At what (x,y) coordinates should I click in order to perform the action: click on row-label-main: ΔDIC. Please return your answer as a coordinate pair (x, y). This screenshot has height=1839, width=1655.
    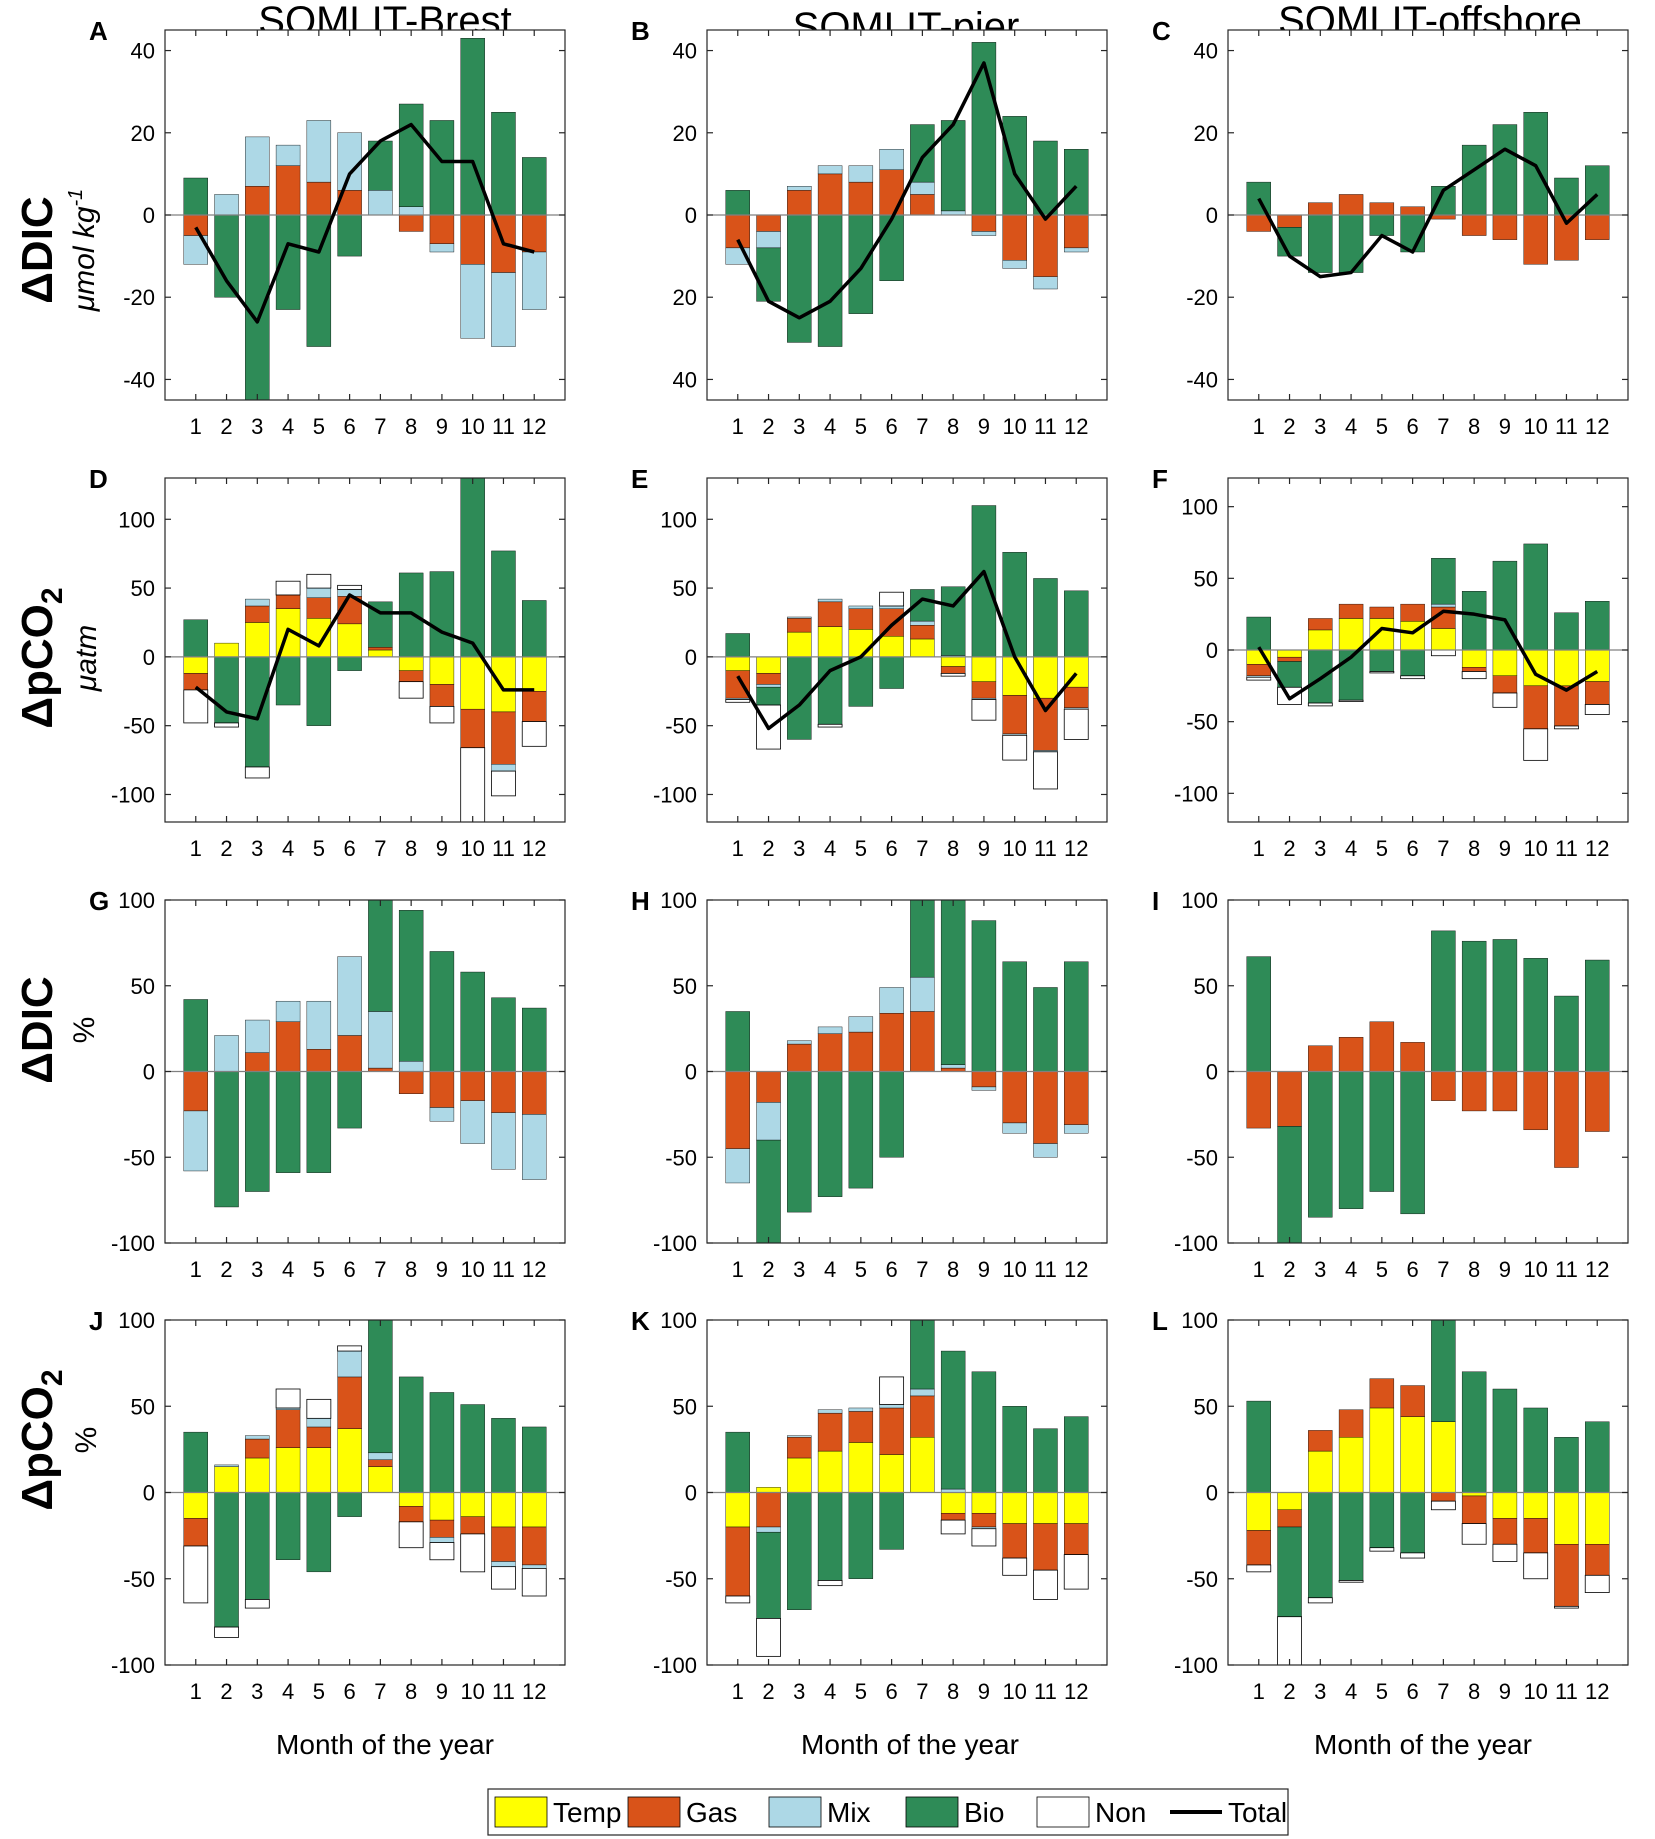
    Looking at the image, I should click on (37, 249).